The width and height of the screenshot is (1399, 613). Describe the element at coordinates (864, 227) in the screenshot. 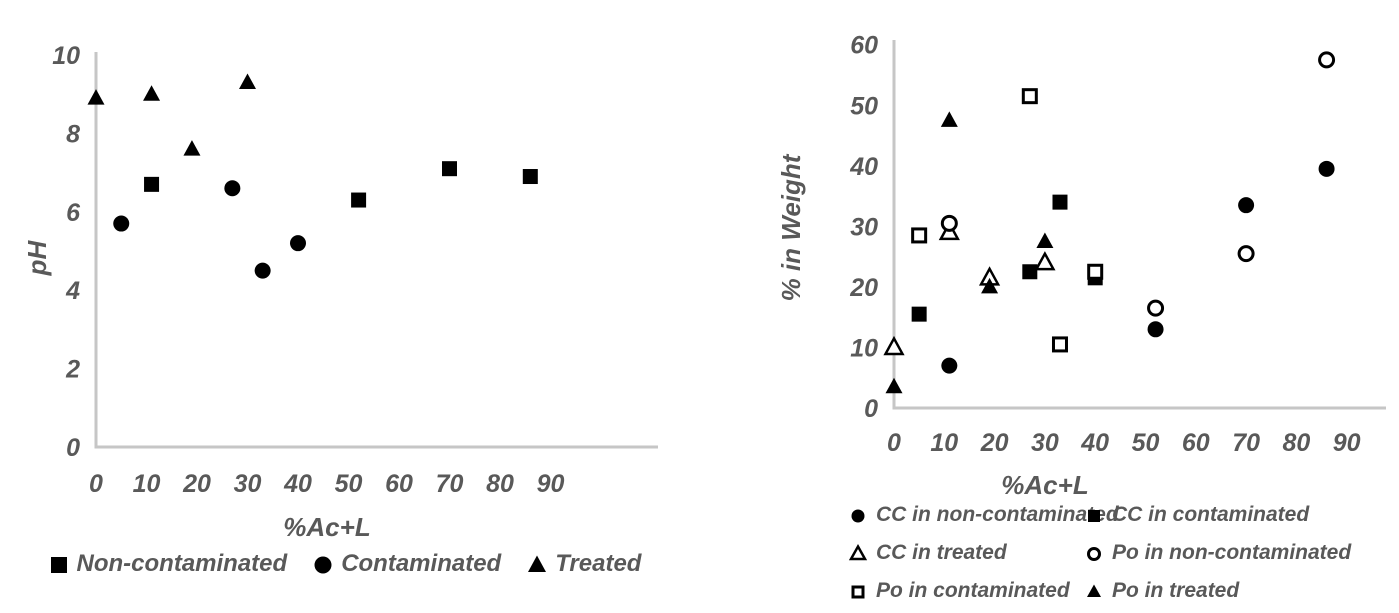

I see `y-tick-label: 30` at that location.